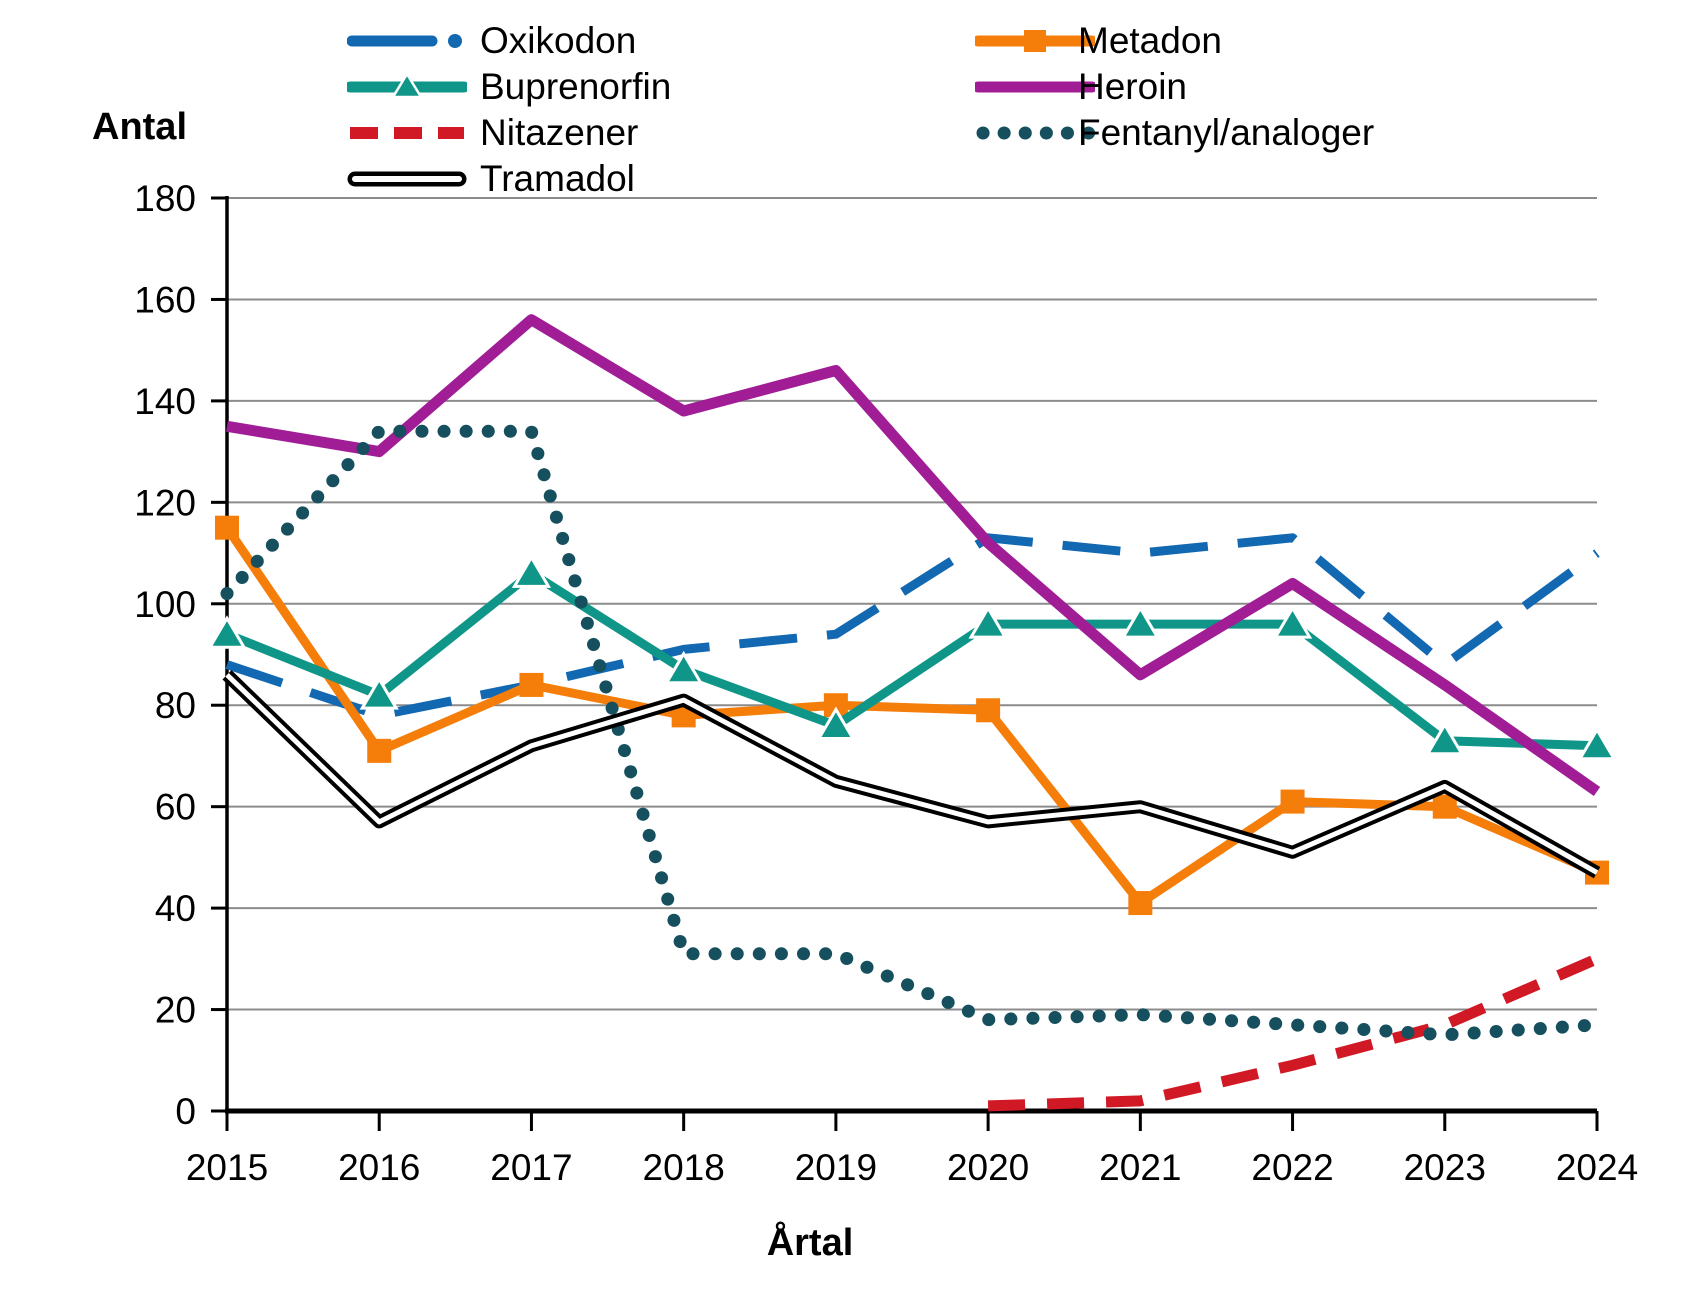 This screenshot has height=1299, width=1689. Describe the element at coordinates (912, 774) in the screenshot. I see `series-line-inner-tramadol` at that location.